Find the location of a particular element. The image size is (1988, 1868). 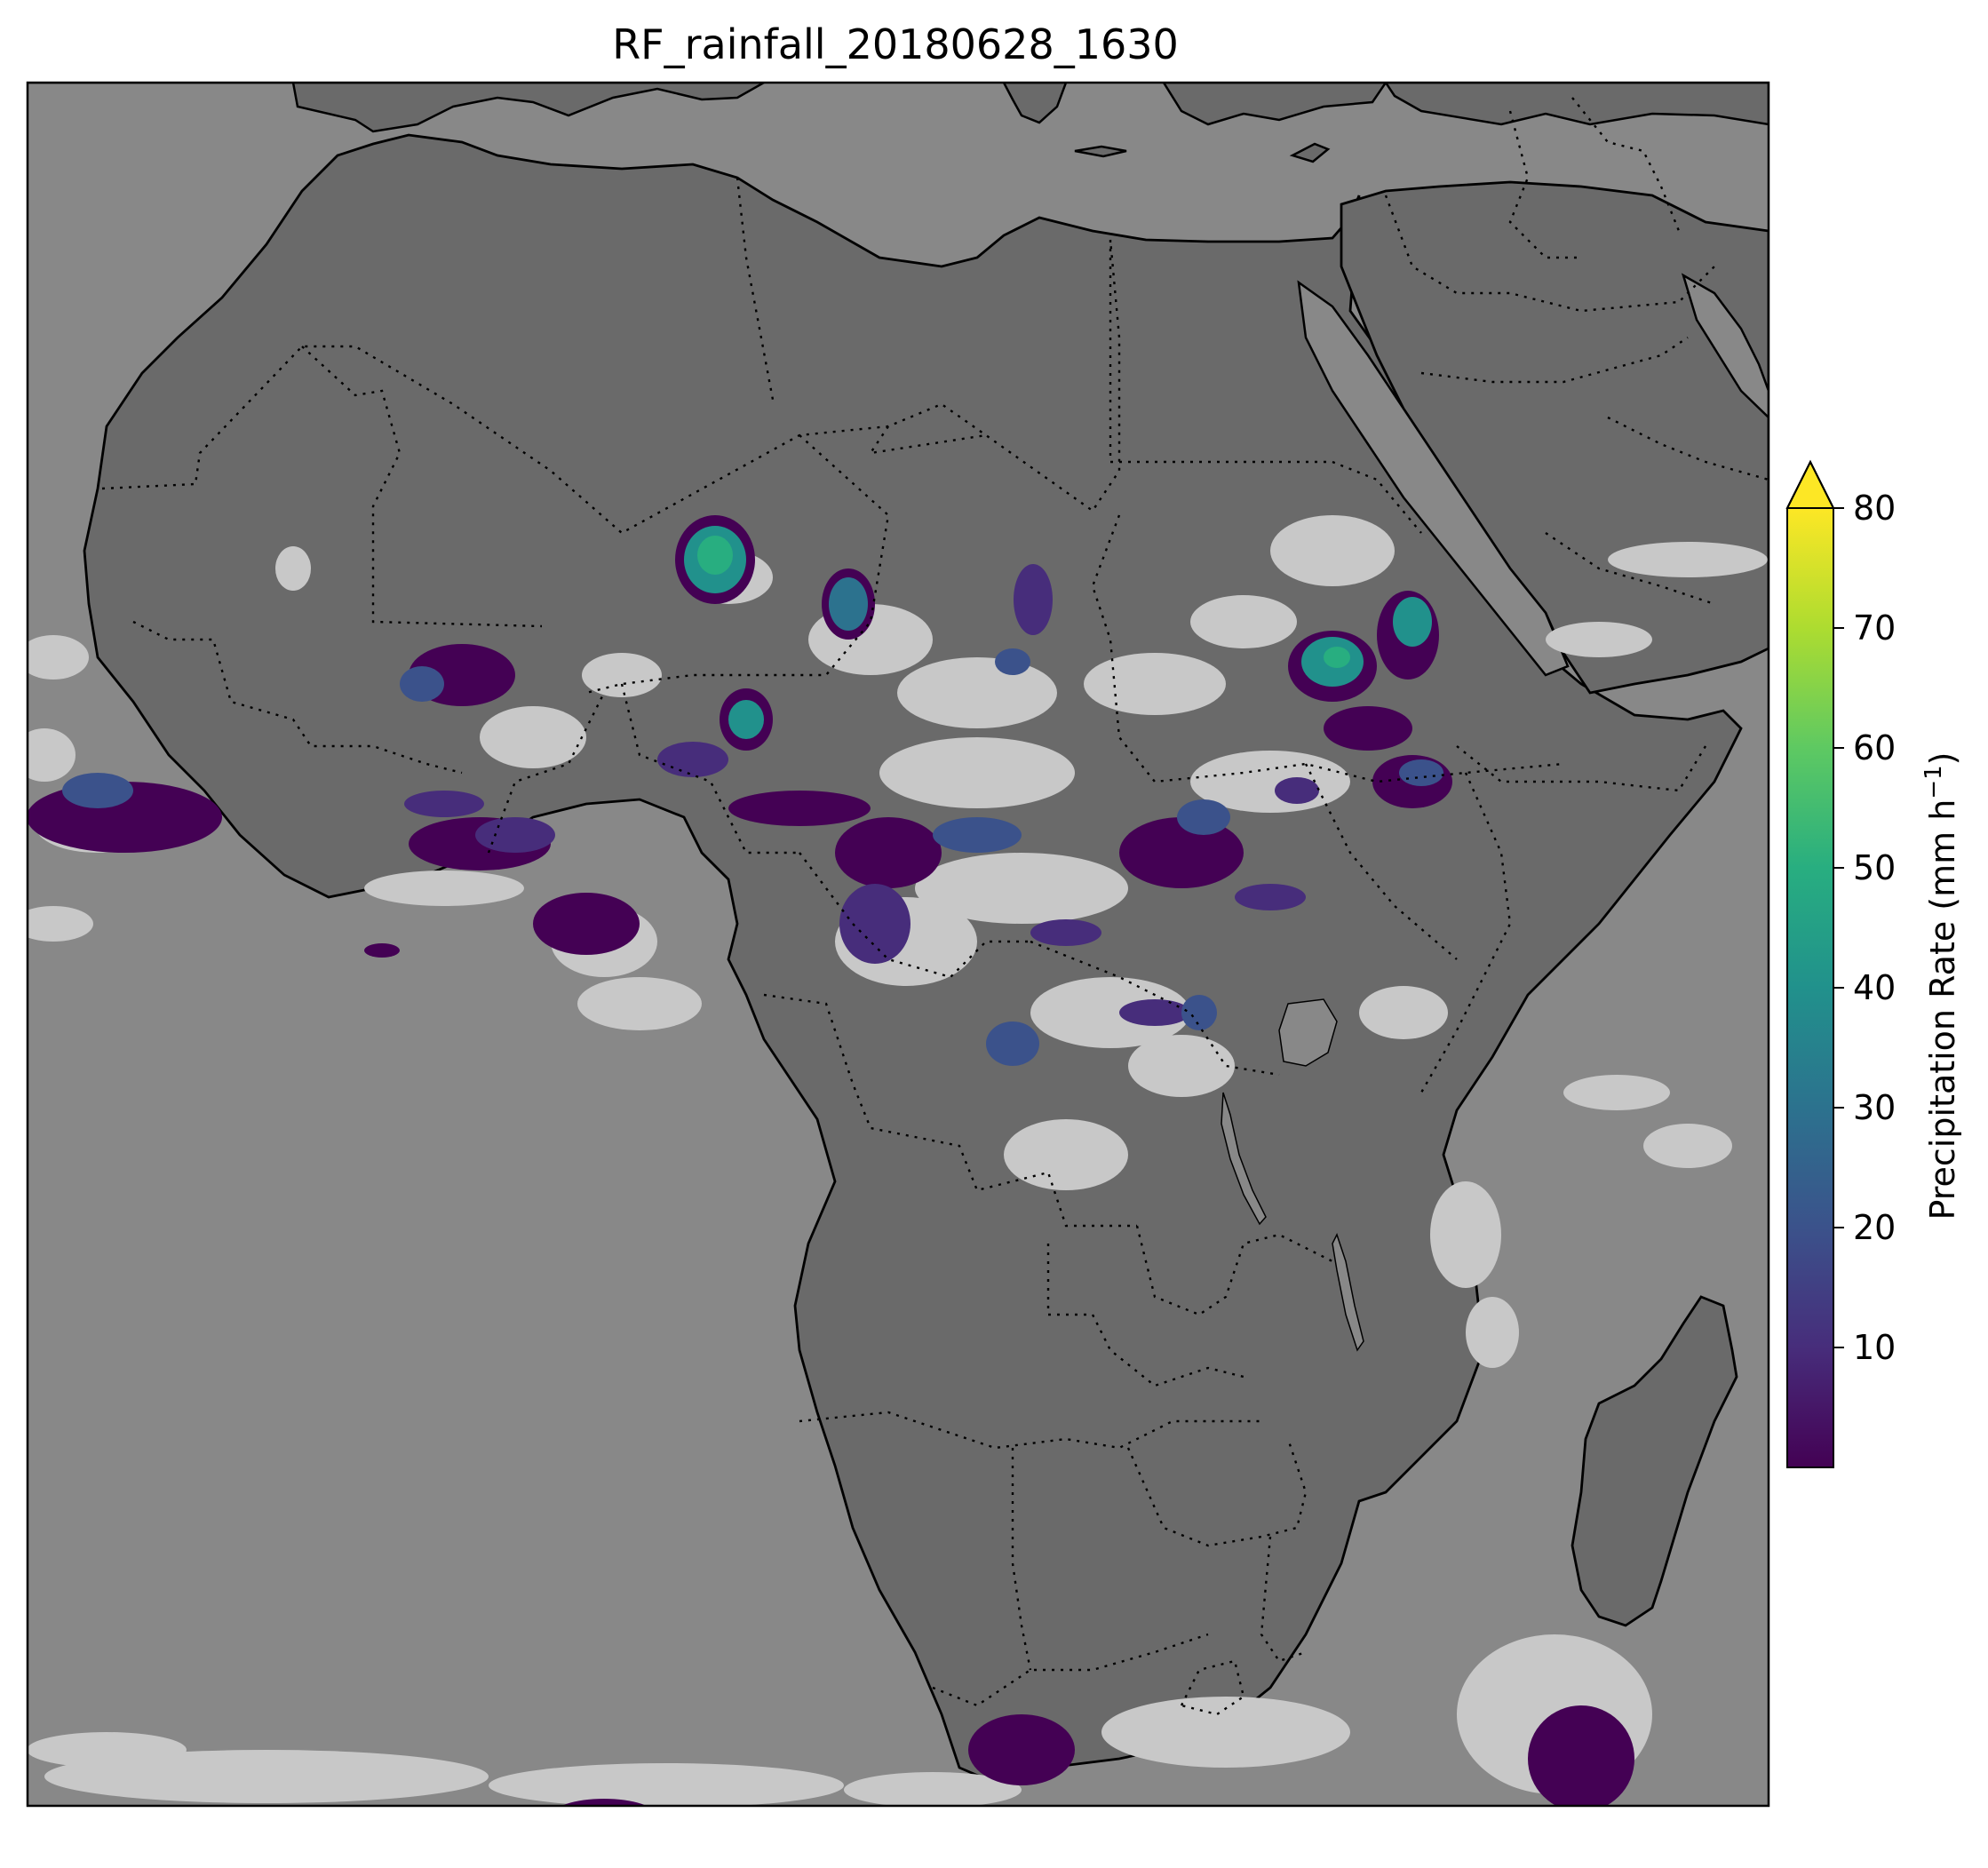

colorbar-extend-arrow is located at coordinates (1810, 484).